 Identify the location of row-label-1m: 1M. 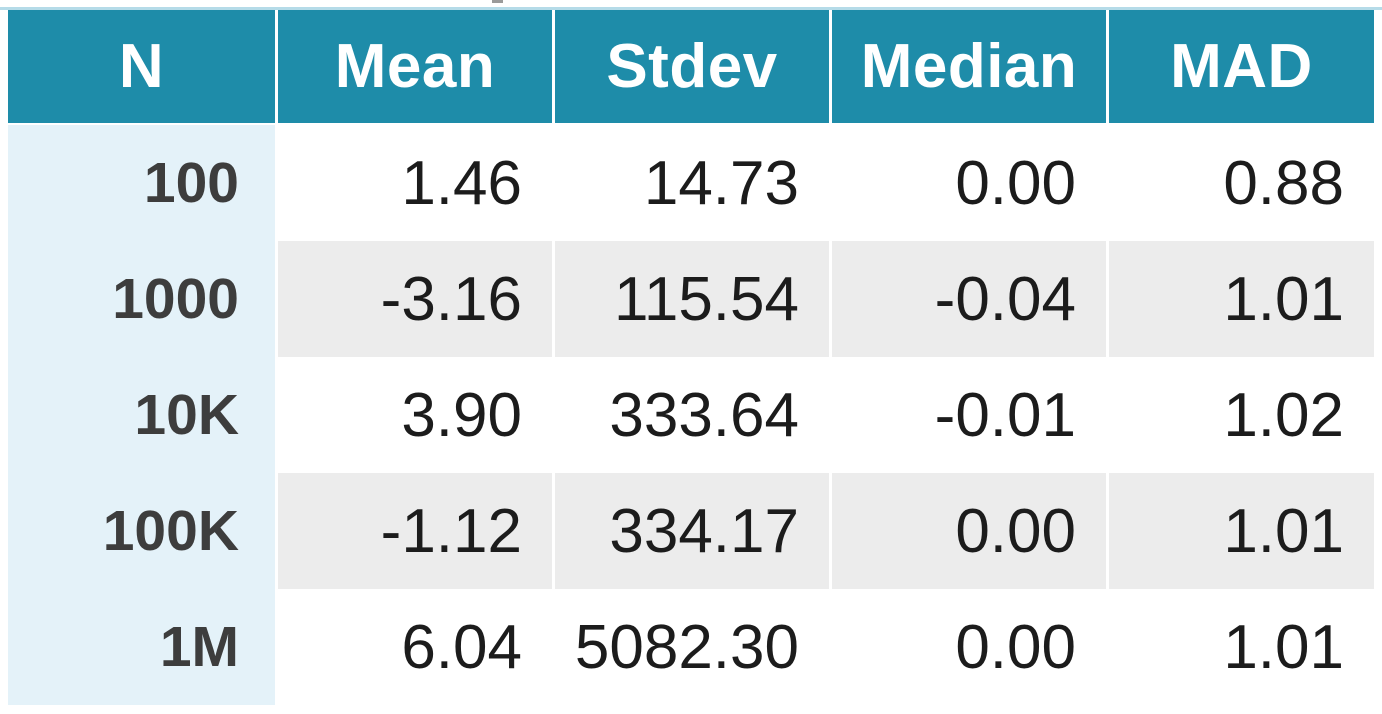
(143, 647).